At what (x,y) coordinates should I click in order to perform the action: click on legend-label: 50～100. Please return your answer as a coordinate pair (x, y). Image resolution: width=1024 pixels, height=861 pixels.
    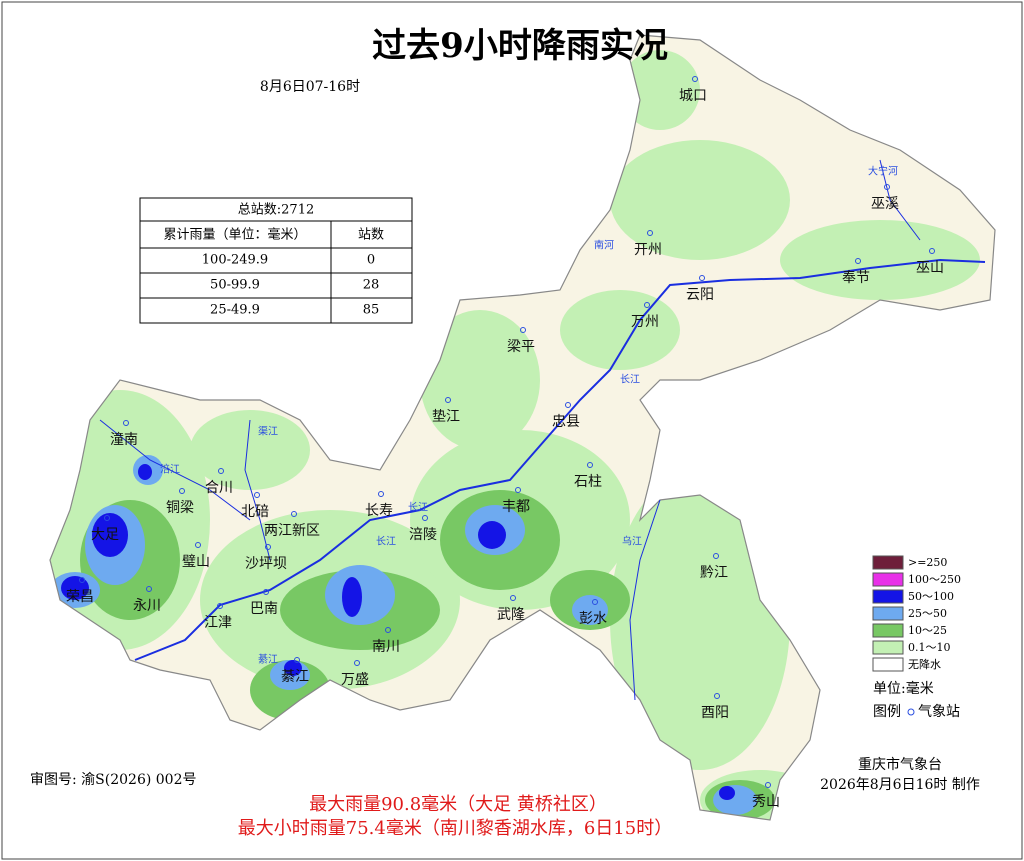
    Looking at the image, I should click on (931, 596).